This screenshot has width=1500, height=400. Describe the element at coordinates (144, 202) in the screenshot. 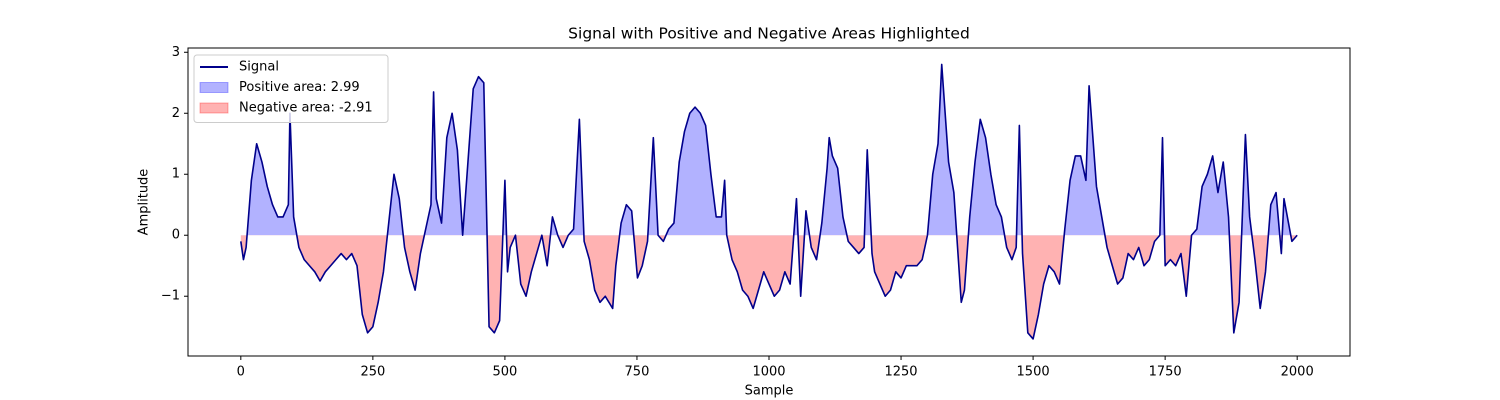

I see `y-axis-label: Amplitude` at that location.